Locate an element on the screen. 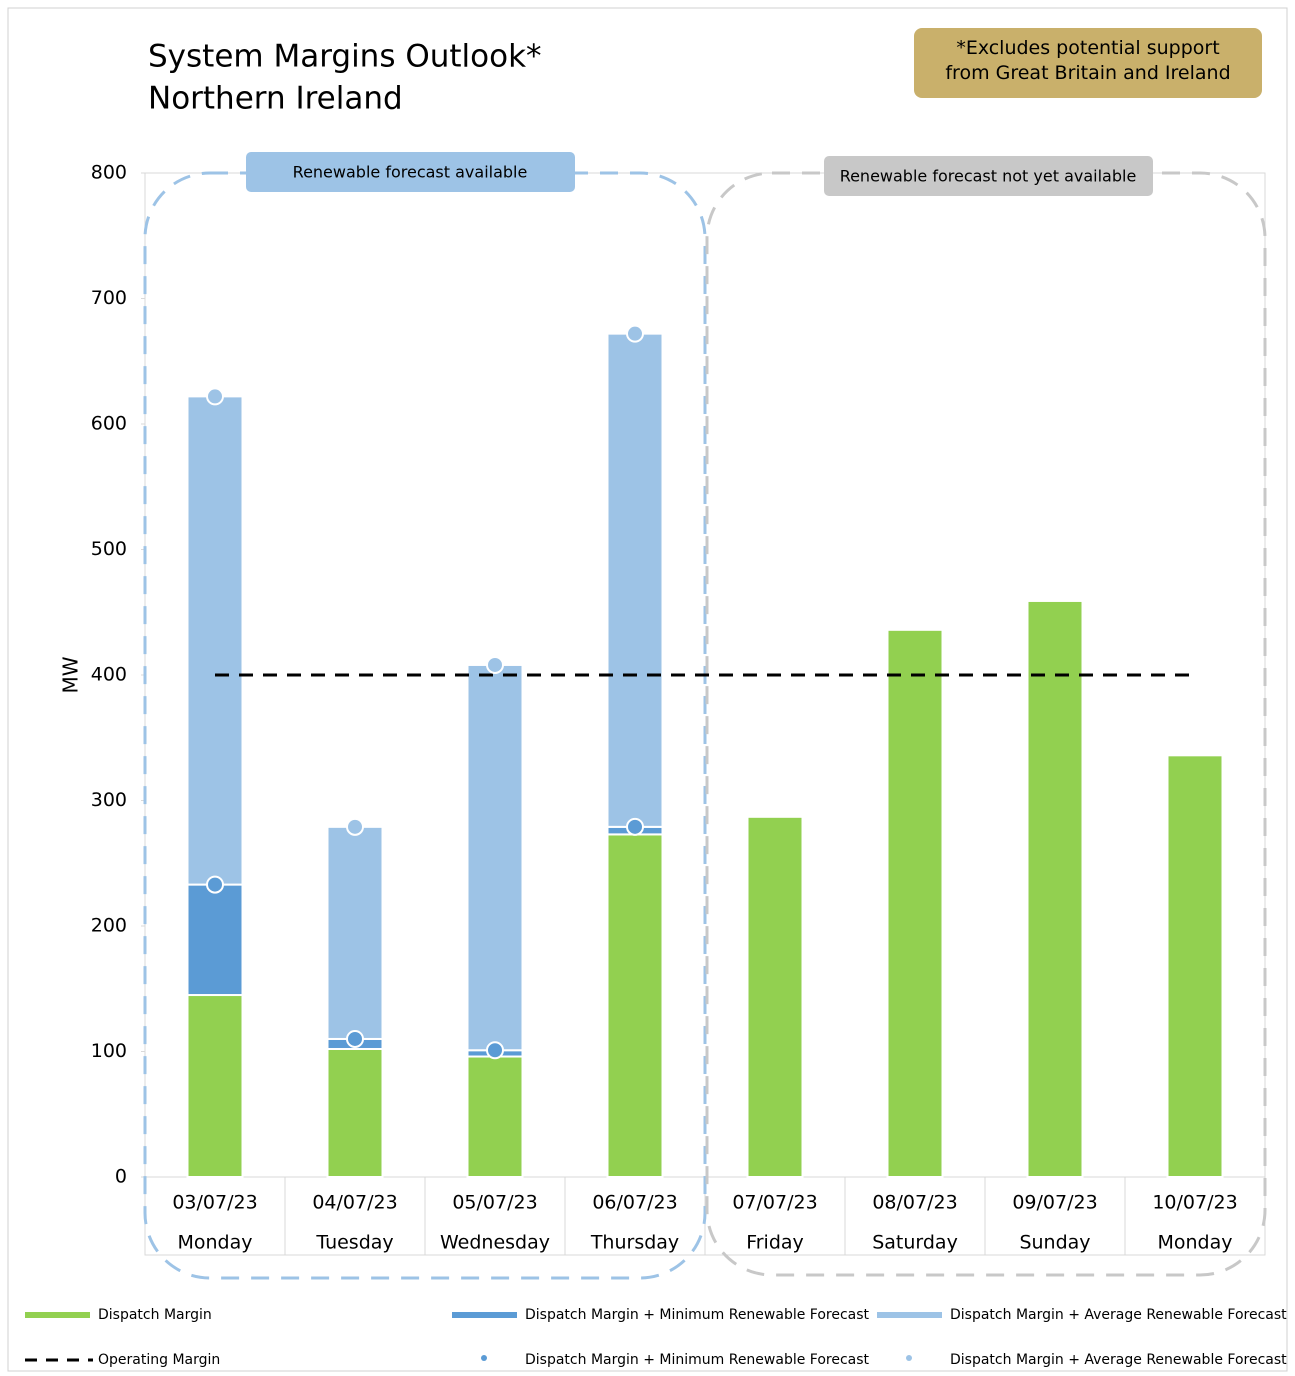  y-tick-label: 800 is located at coordinates (109, 173).